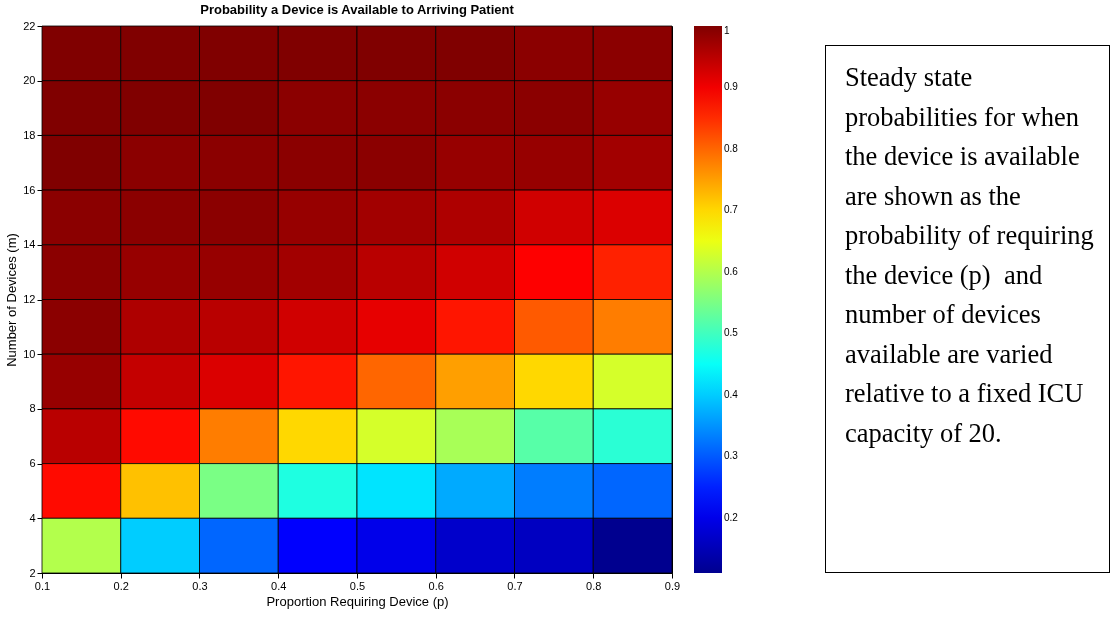 This screenshot has height=630, width=1112. What do you see at coordinates (29, 244) in the screenshot?
I see `y-tick-label: 14` at bounding box center [29, 244].